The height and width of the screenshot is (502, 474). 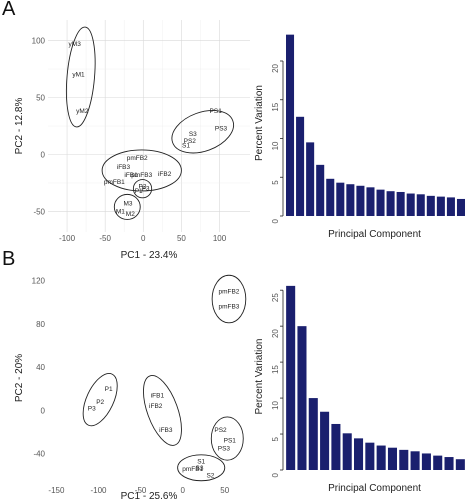 What do you see at coordinates (56, 490) in the screenshot?
I see `x-tick-label-b: -150` at bounding box center [56, 490].